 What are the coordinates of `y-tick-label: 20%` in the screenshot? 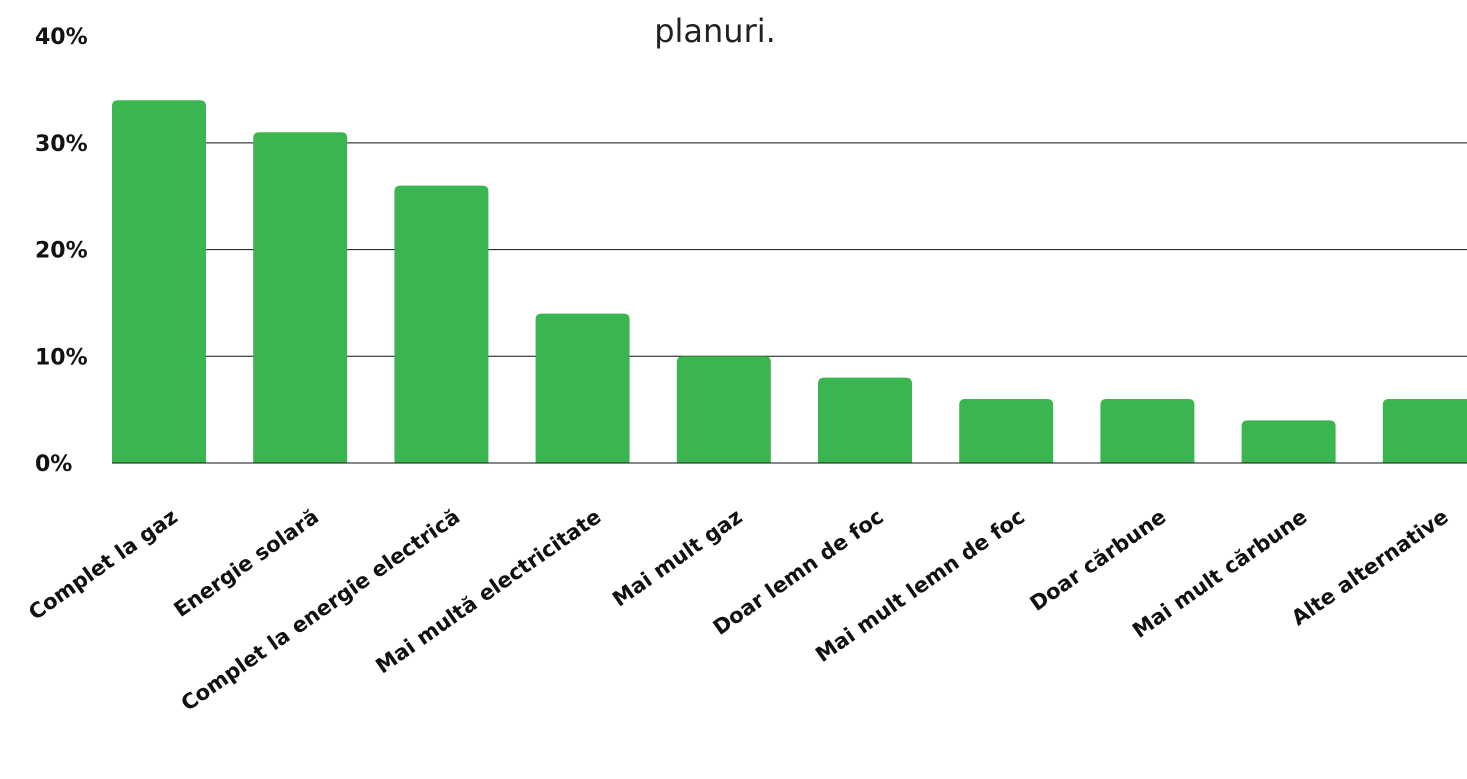 It's located at (61, 251).